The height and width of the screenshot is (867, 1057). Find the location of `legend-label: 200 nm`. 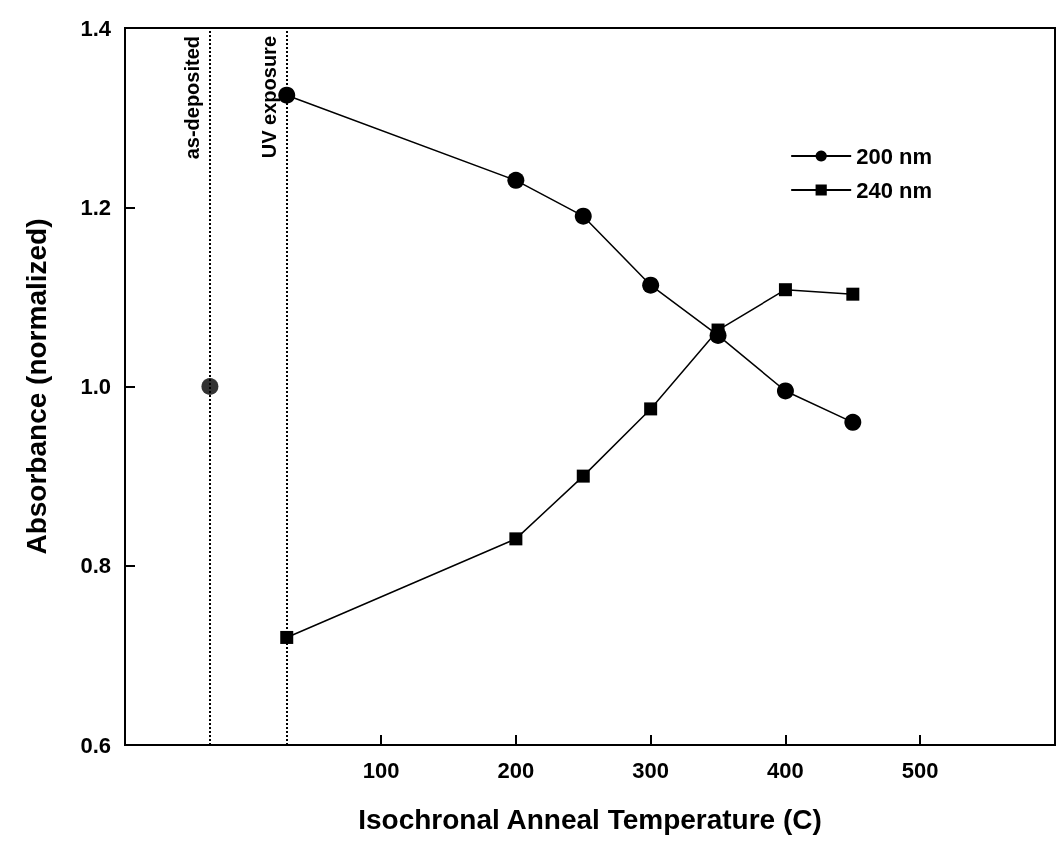

legend-label: 200 nm is located at coordinates (894, 156).